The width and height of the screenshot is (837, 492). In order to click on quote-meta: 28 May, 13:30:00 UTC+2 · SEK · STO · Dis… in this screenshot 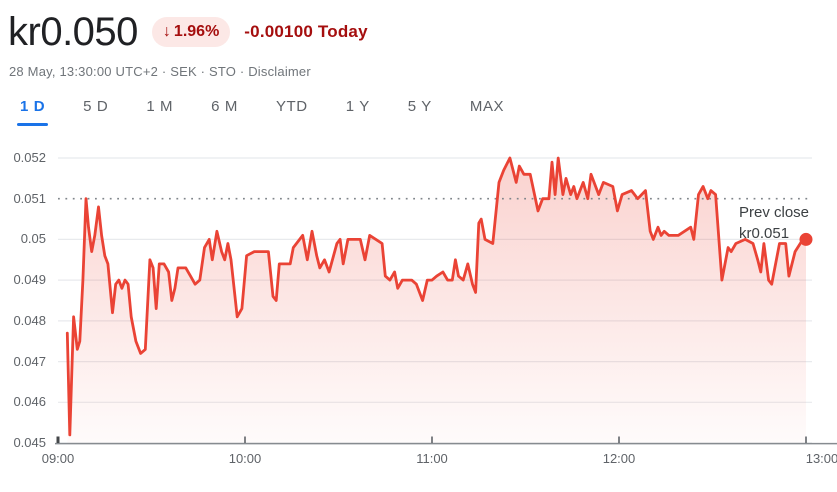, I will do `click(160, 71)`.